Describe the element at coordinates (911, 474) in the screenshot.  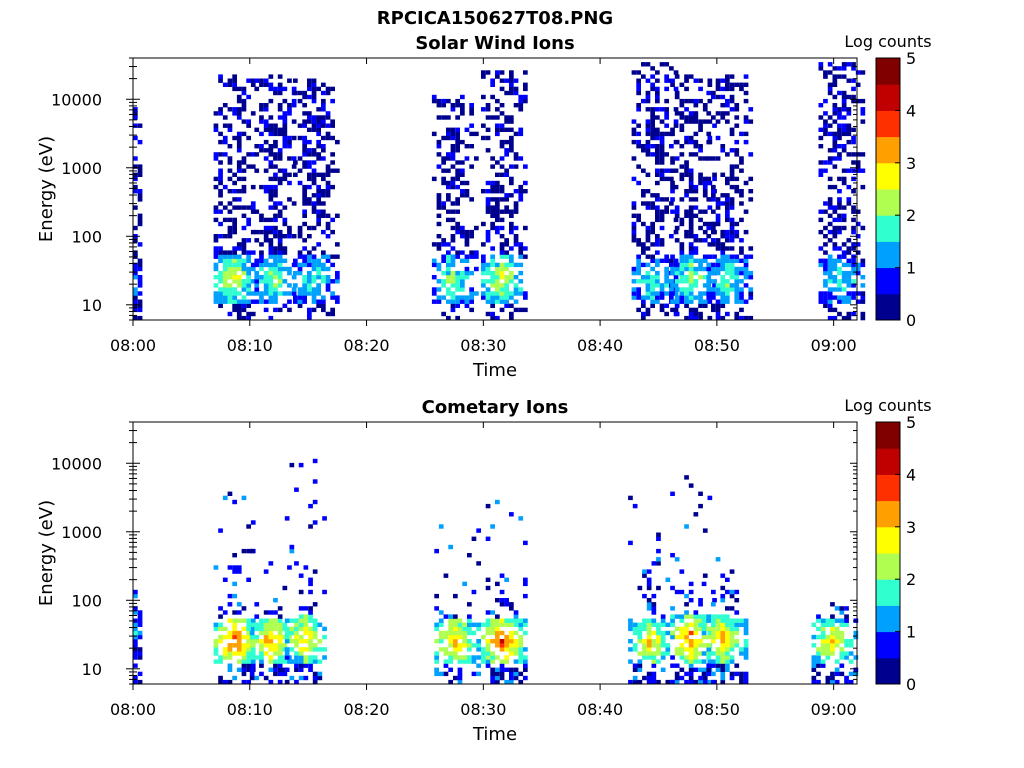
I see `colorbar-tick-label: 4` at that location.